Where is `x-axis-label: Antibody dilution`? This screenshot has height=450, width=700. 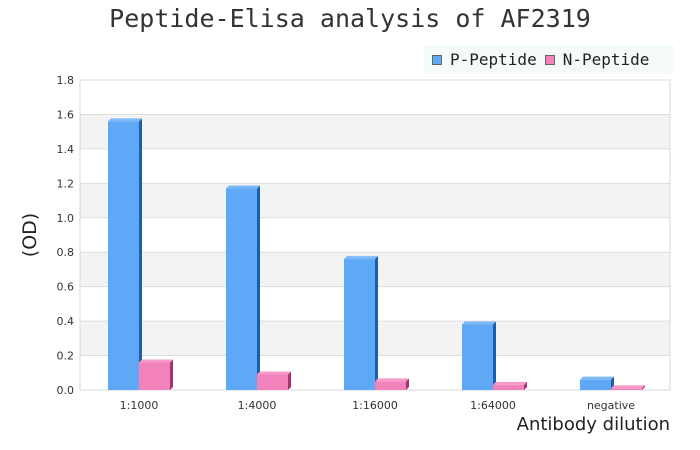 x-axis-label: Antibody dilution is located at coordinates (593, 424).